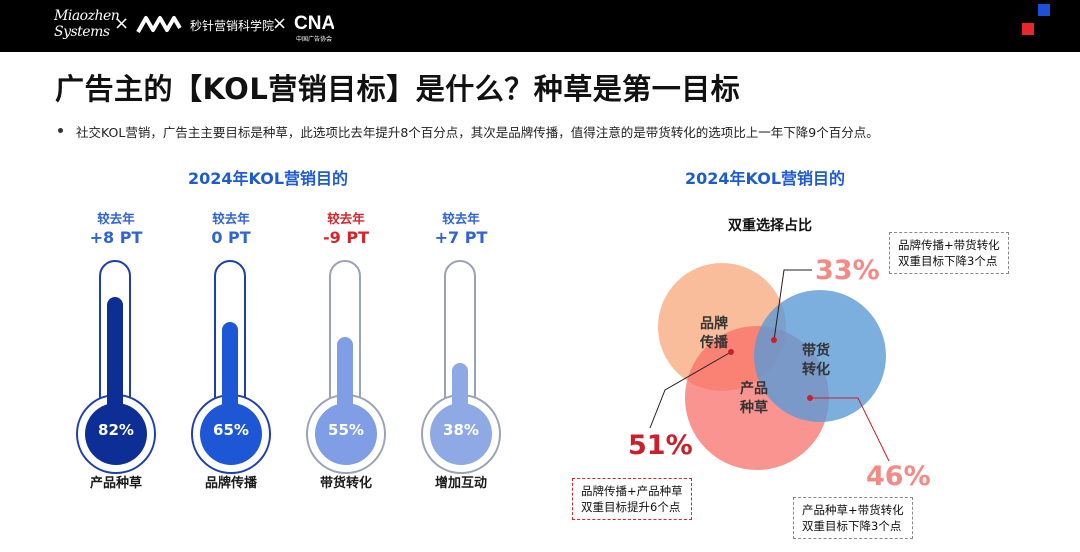 This screenshot has height=552, width=1080. Describe the element at coordinates (346, 237) in the screenshot. I see `change-value: -9 PT` at that location.